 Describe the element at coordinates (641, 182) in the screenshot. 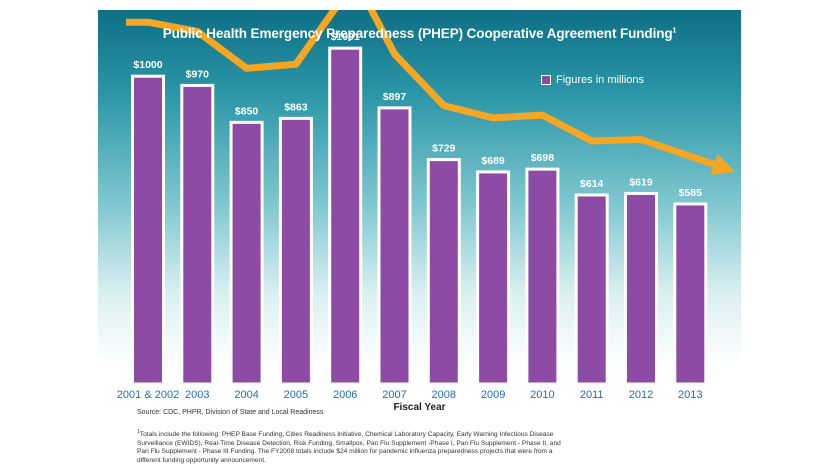

I see `data-label: $619` at that location.